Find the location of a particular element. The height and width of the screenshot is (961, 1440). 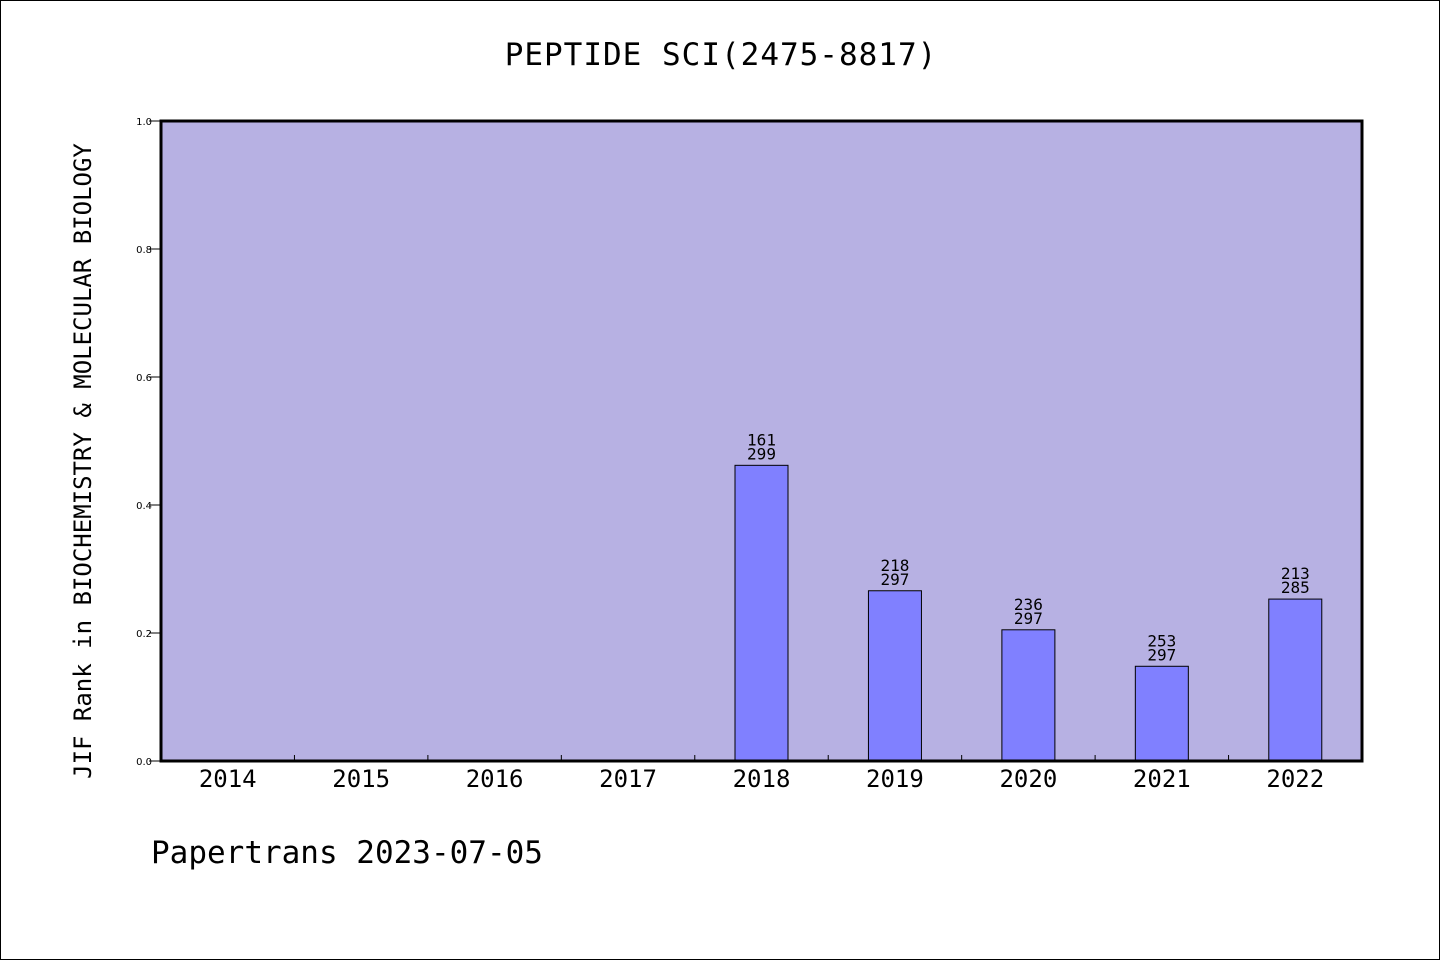

y-tick-label: 0.6 is located at coordinates (144, 378).